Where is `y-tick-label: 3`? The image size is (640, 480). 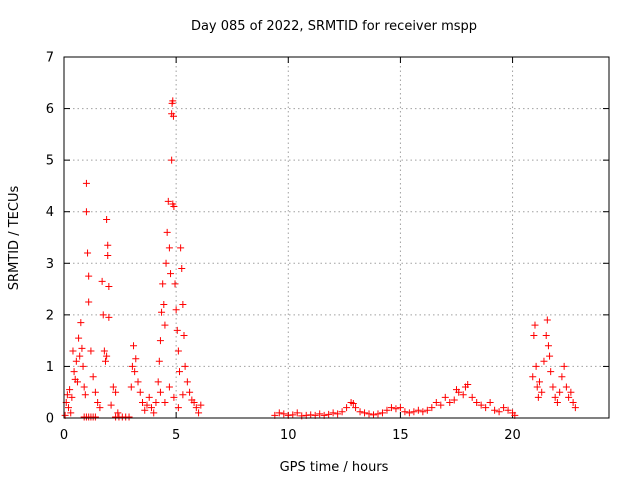 y-tick-label: 3 is located at coordinates (50, 264).